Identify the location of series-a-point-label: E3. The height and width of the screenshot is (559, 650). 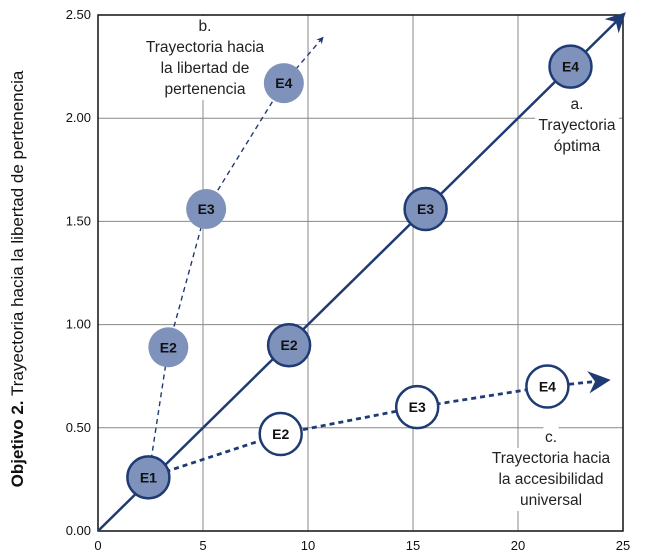
(425, 209).